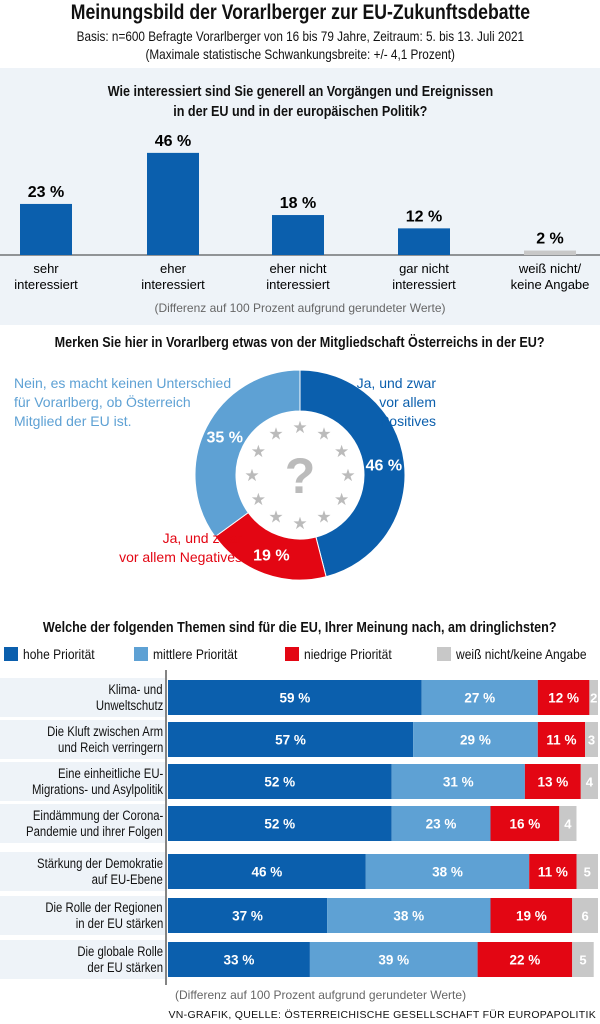 The height and width of the screenshot is (1024, 600). I want to click on segment-label: 5, so click(582, 960).